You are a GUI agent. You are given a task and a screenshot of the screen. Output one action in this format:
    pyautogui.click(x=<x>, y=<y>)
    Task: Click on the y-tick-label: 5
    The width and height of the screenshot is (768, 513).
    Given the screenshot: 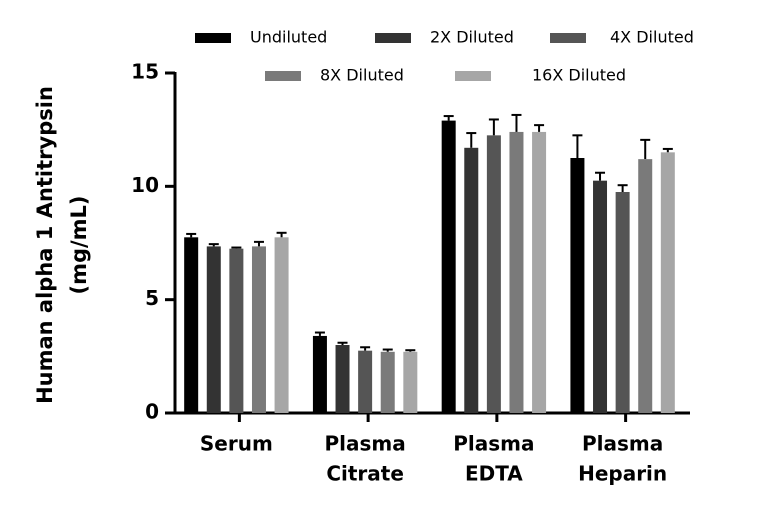 What is the action you would take?
    pyautogui.click(x=152, y=298)
    